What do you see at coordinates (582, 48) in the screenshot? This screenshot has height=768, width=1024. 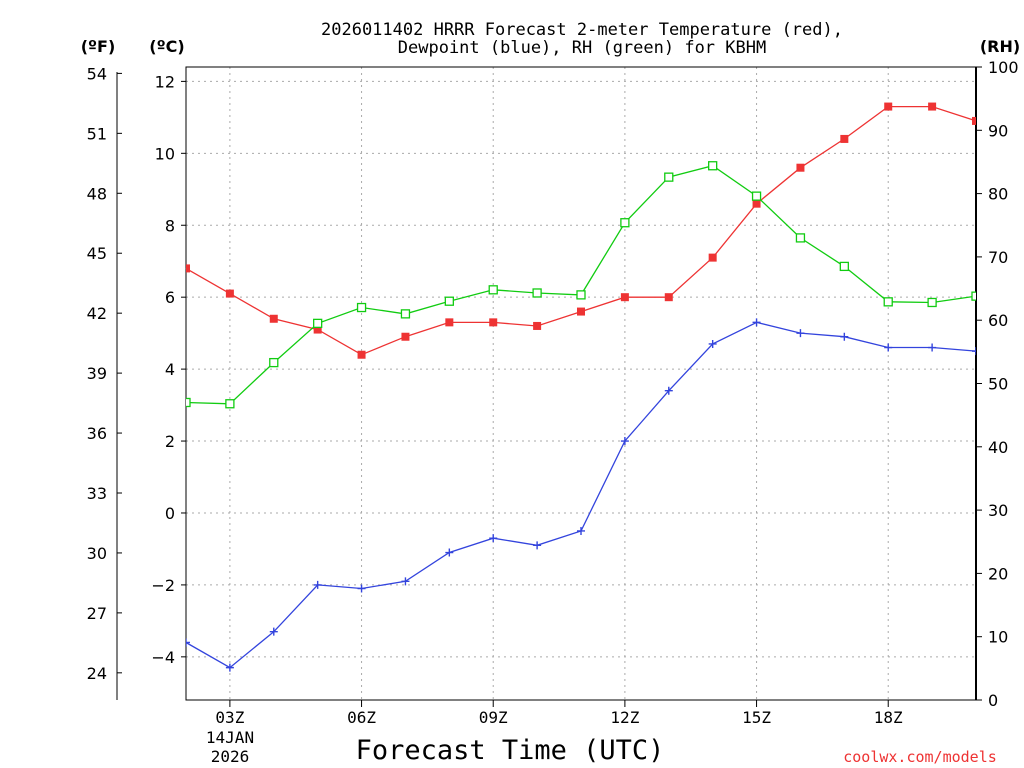 I see `chart-title-line2: Dewpoint (blue), RH (green) for KBHM` at bounding box center [582, 48].